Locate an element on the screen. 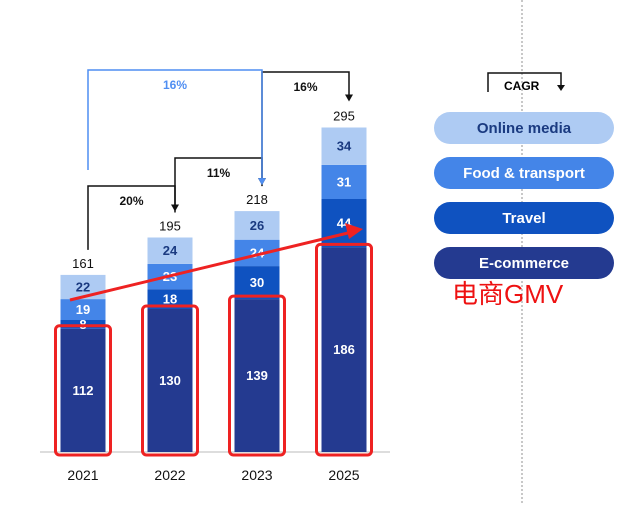 The image size is (638, 508). x-tick-label: 2025 is located at coordinates (343, 475).